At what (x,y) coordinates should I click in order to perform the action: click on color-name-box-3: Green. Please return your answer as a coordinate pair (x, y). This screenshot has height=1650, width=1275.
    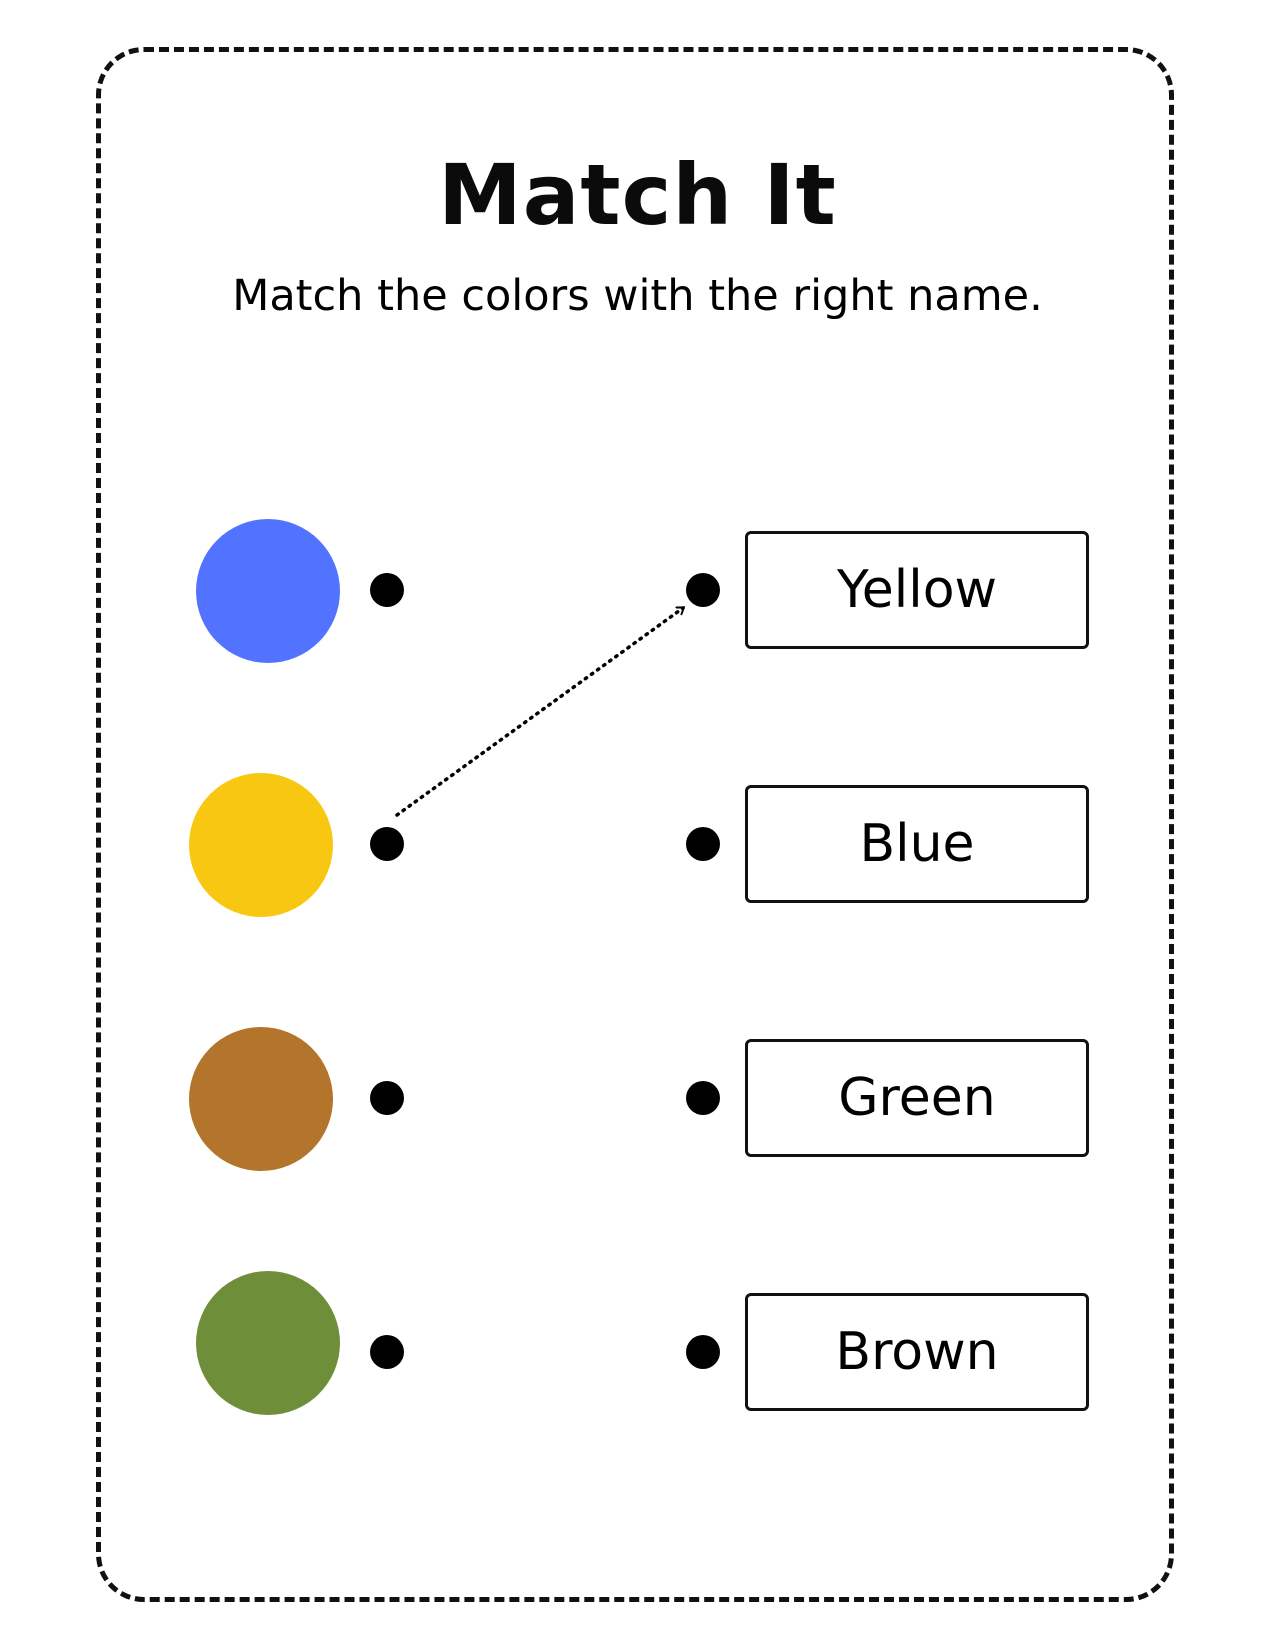
    Looking at the image, I should click on (917, 1098).